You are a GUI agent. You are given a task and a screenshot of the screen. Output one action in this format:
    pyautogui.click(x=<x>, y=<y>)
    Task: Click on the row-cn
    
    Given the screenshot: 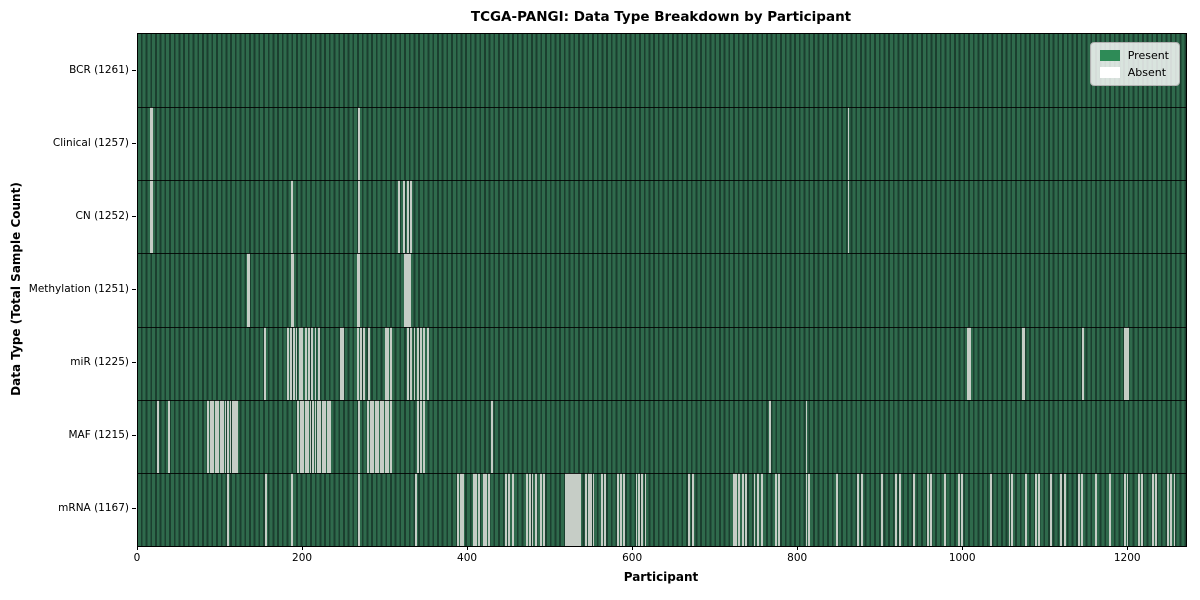 What is the action you would take?
    pyautogui.click(x=662, y=217)
    